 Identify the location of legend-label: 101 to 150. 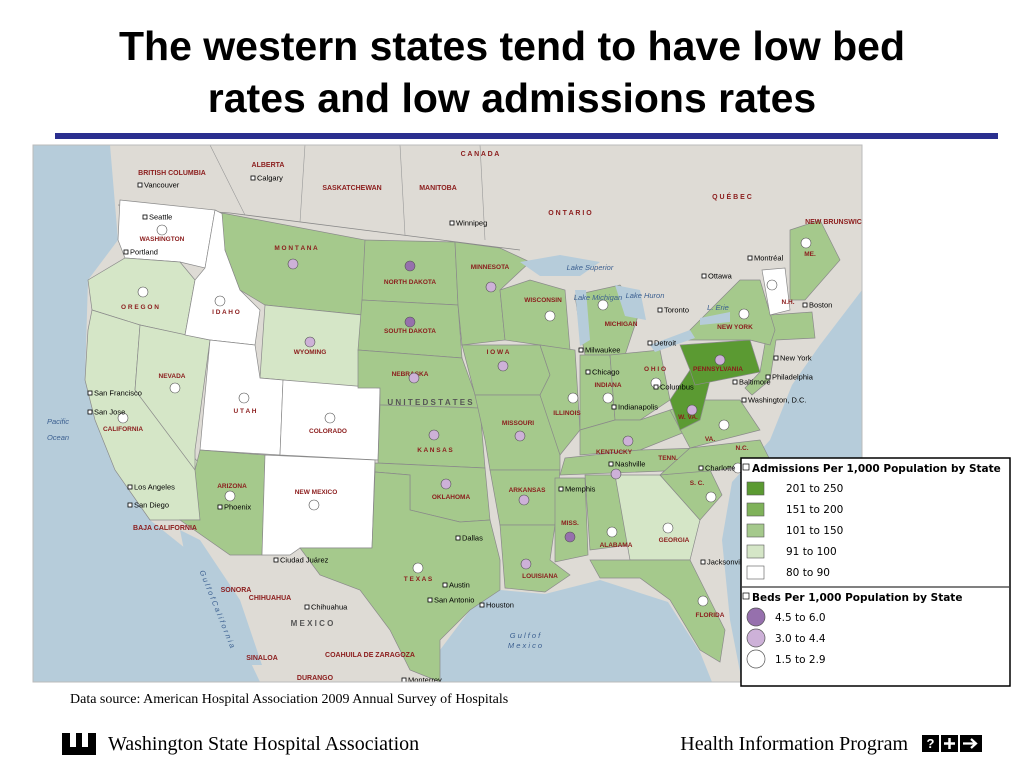
(814, 531).